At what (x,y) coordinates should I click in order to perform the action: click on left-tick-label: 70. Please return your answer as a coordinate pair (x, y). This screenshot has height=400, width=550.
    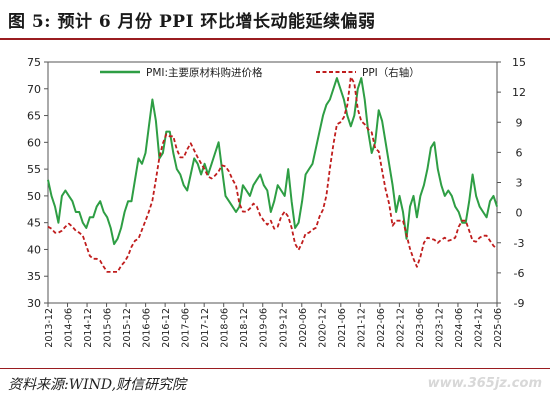
    Looking at the image, I should click on (34, 89).